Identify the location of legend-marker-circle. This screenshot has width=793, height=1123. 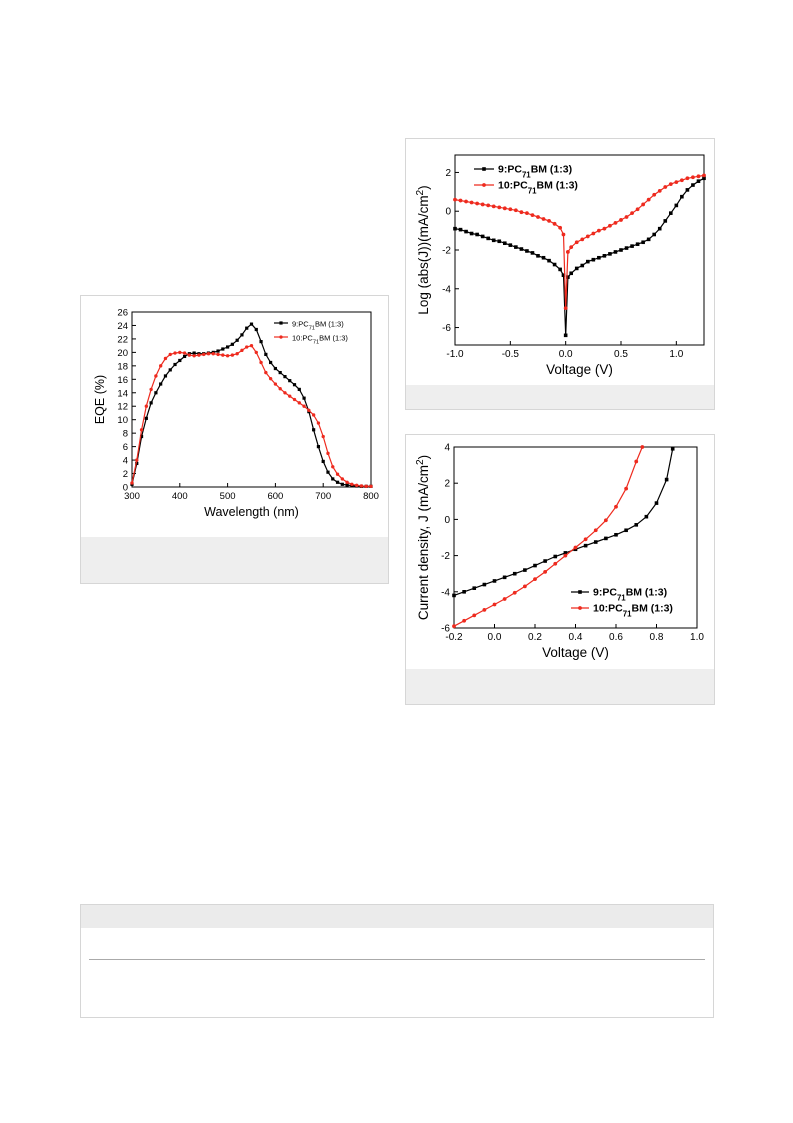
(484, 185).